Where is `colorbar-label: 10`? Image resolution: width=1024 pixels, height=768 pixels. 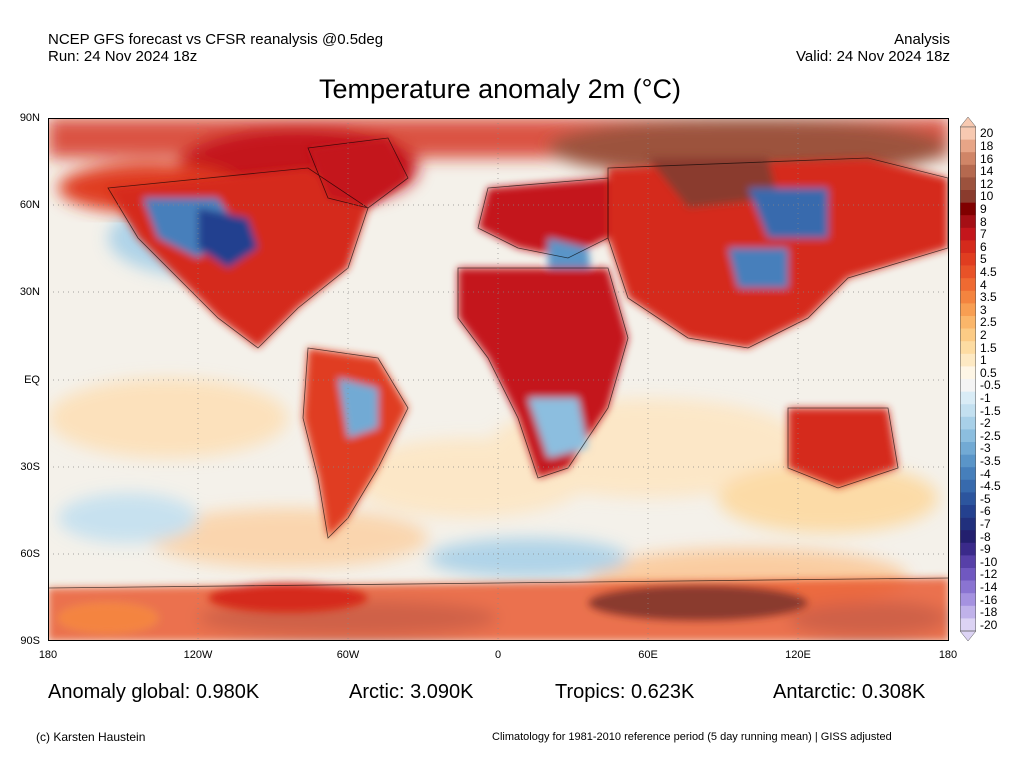
colorbar-label: 10 is located at coordinates (987, 196).